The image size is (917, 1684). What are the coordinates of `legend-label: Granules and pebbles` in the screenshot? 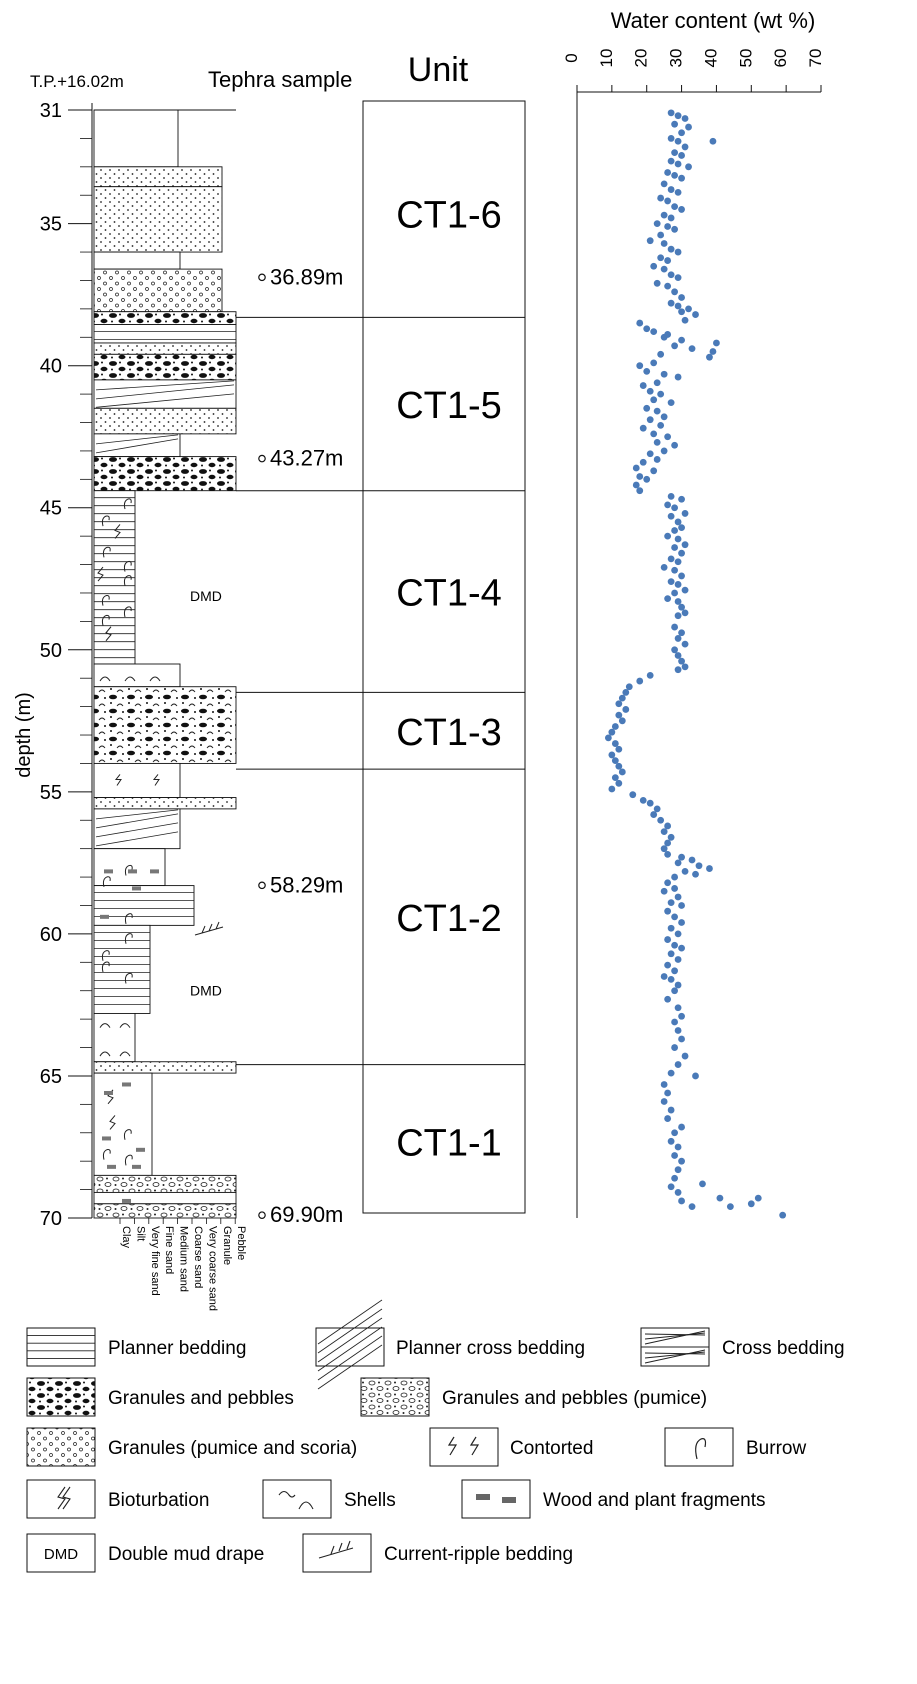 It's located at (201, 1398).